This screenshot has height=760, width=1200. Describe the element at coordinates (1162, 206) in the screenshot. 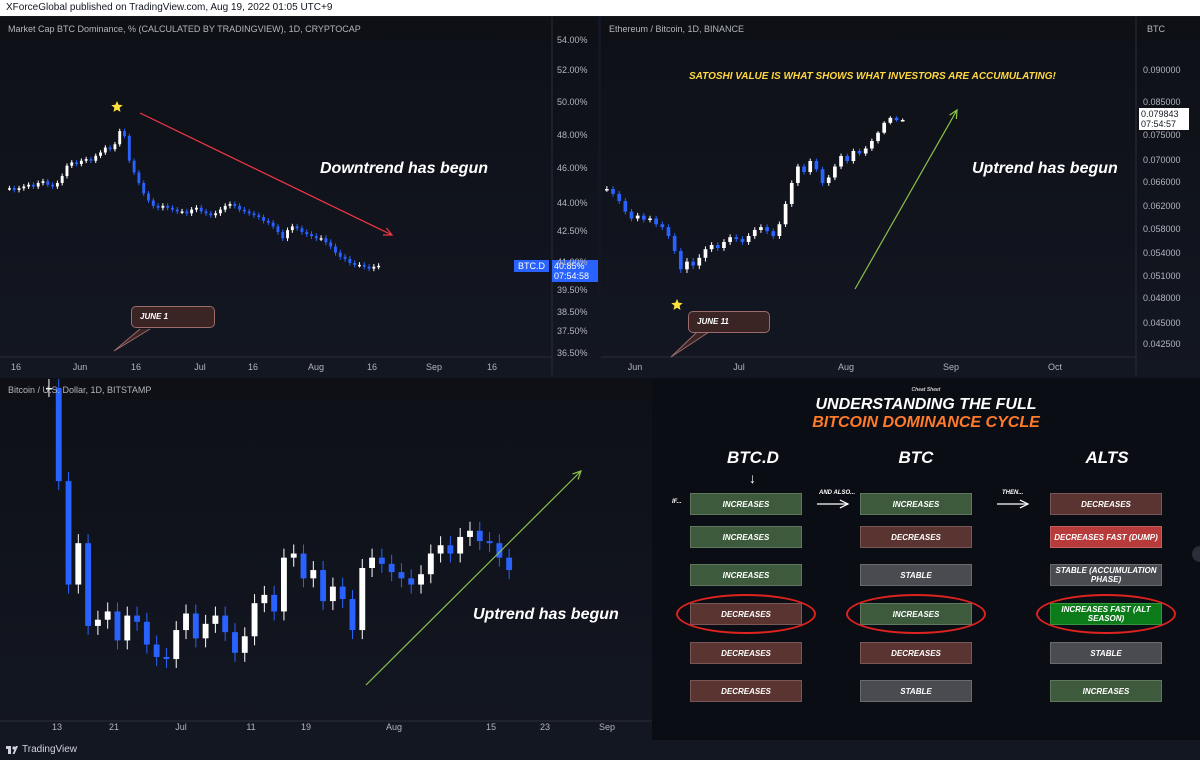

I see `y-tick-label: 0.062000` at that location.